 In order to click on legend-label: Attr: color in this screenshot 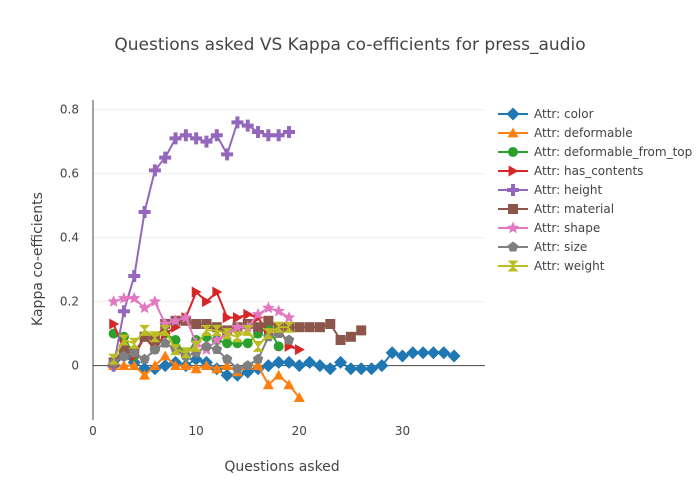, I will do `click(564, 114)`.